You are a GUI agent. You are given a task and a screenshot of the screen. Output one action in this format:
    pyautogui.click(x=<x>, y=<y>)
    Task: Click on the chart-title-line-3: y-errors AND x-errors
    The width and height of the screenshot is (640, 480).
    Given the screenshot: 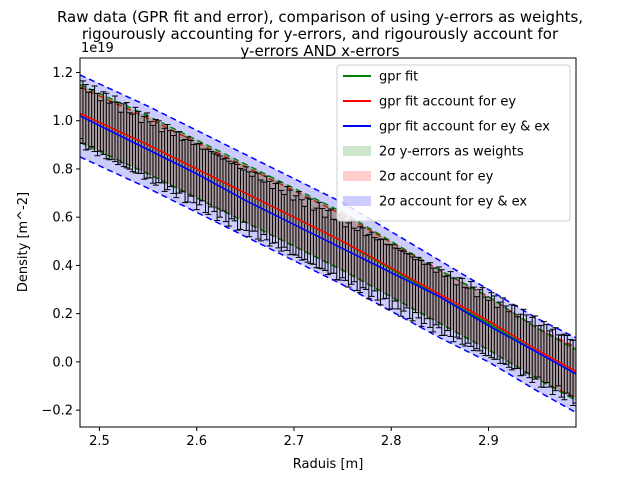 What is the action you would take?
    pyautogui.click(x=319, y=51)
    